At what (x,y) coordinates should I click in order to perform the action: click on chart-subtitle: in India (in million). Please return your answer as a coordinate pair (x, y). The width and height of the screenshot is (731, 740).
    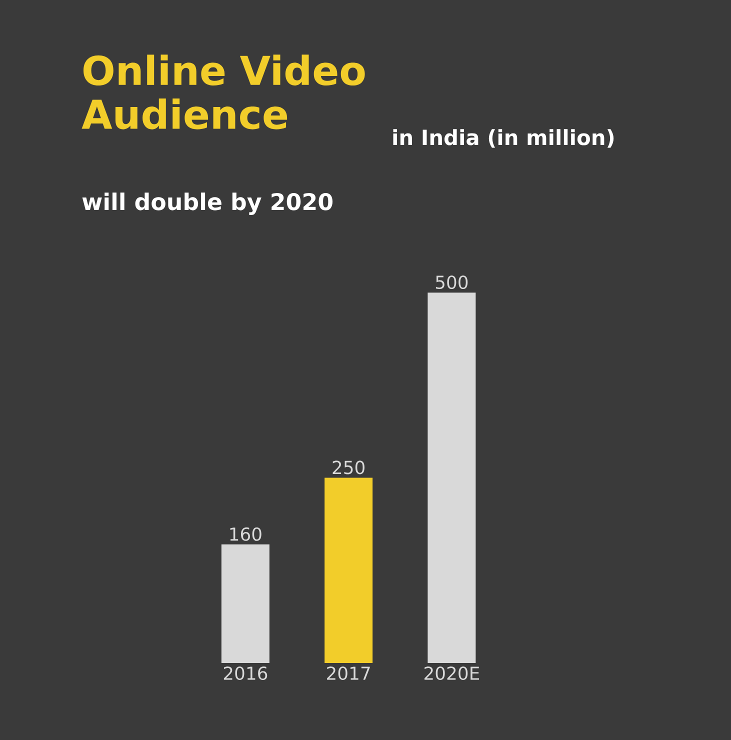
    Looking at the image, I should click on (503, 138).